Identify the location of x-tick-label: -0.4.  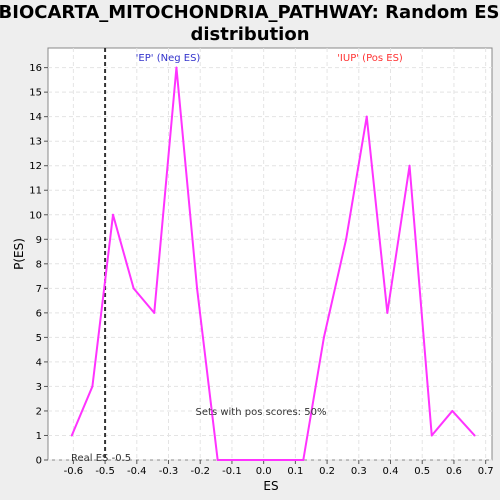
(137, 471).